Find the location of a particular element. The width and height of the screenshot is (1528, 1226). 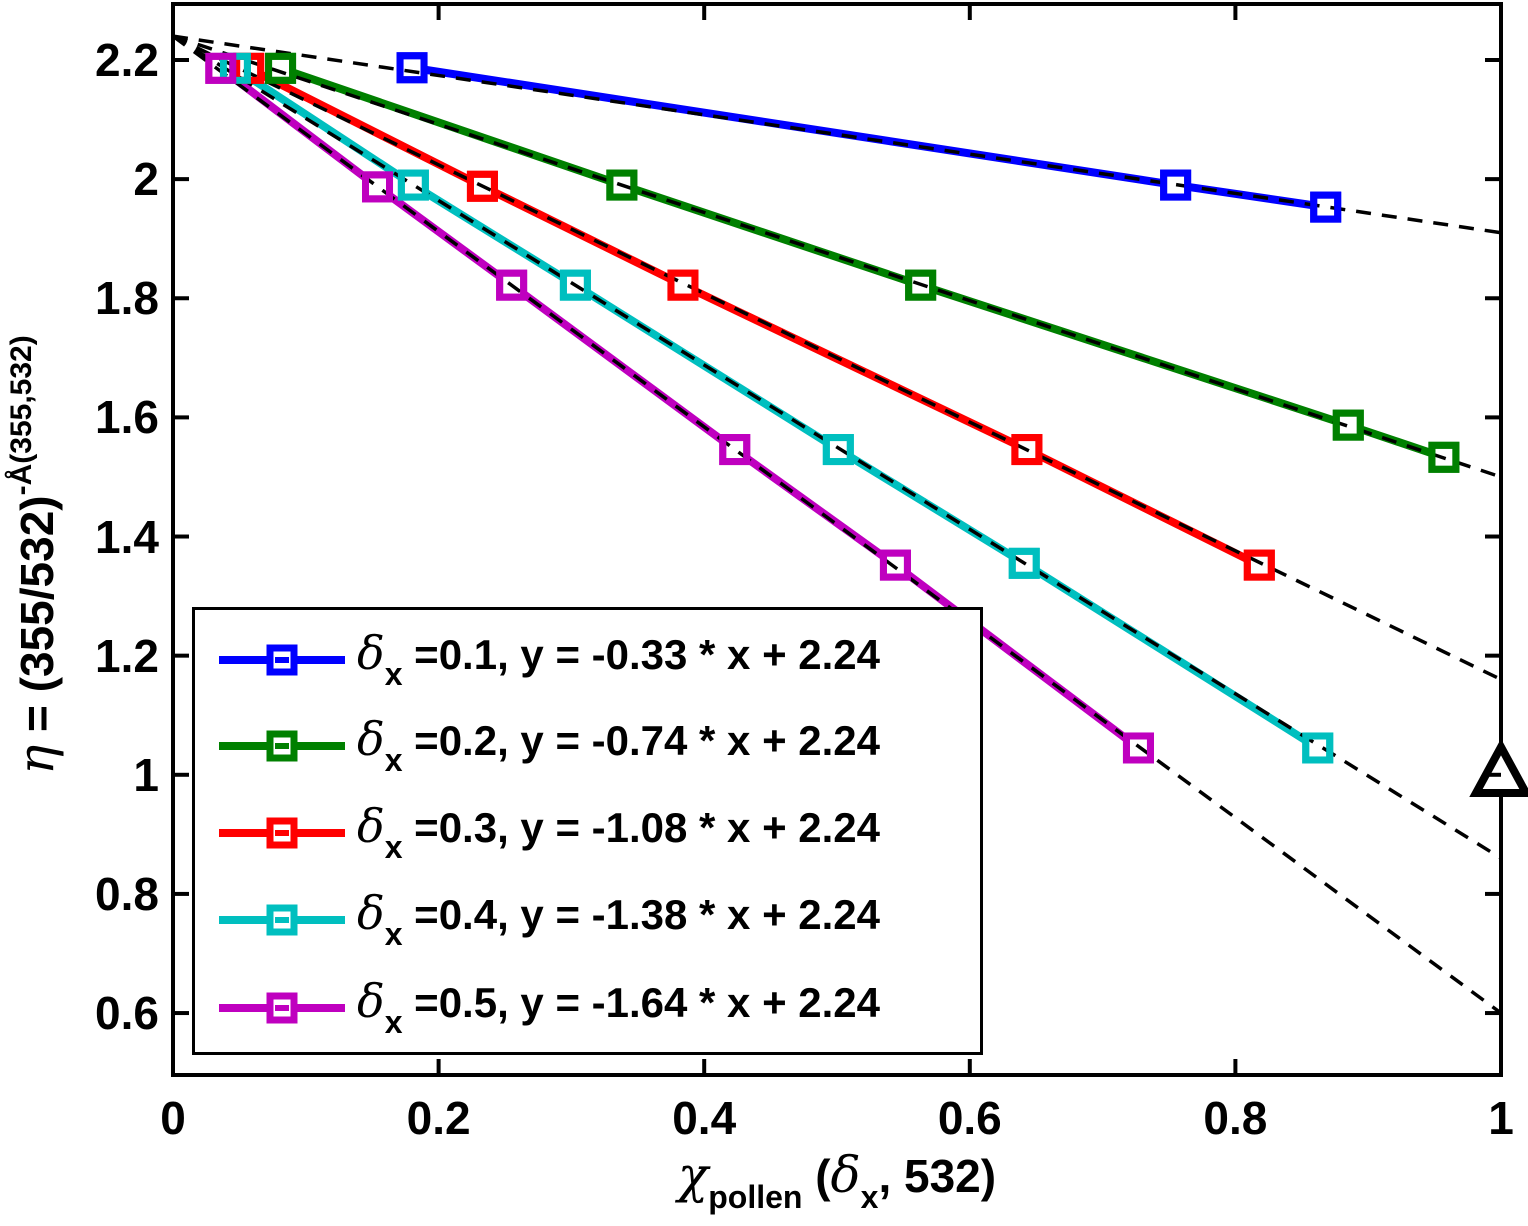

label-part: x is located at coordinates (869, 1197).